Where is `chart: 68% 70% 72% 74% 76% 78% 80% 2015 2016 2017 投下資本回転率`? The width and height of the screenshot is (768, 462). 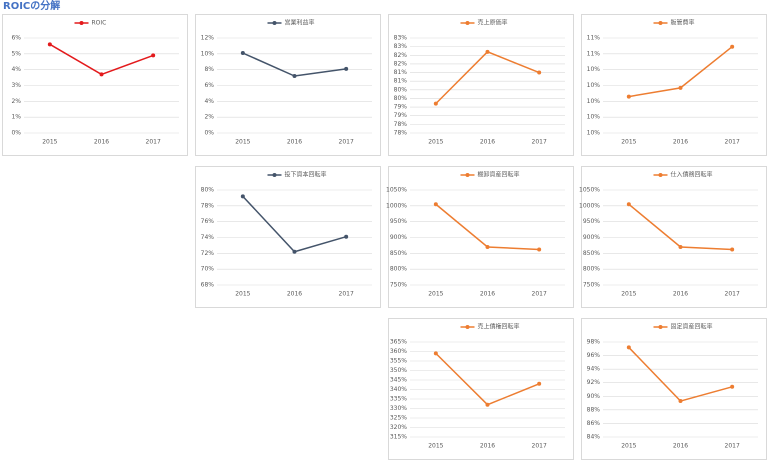 chart: 68% 70% 72% 74% 76% 78% 80% 2015 2016 2017 投下資本回転率 is located at coordinates (288, 237).